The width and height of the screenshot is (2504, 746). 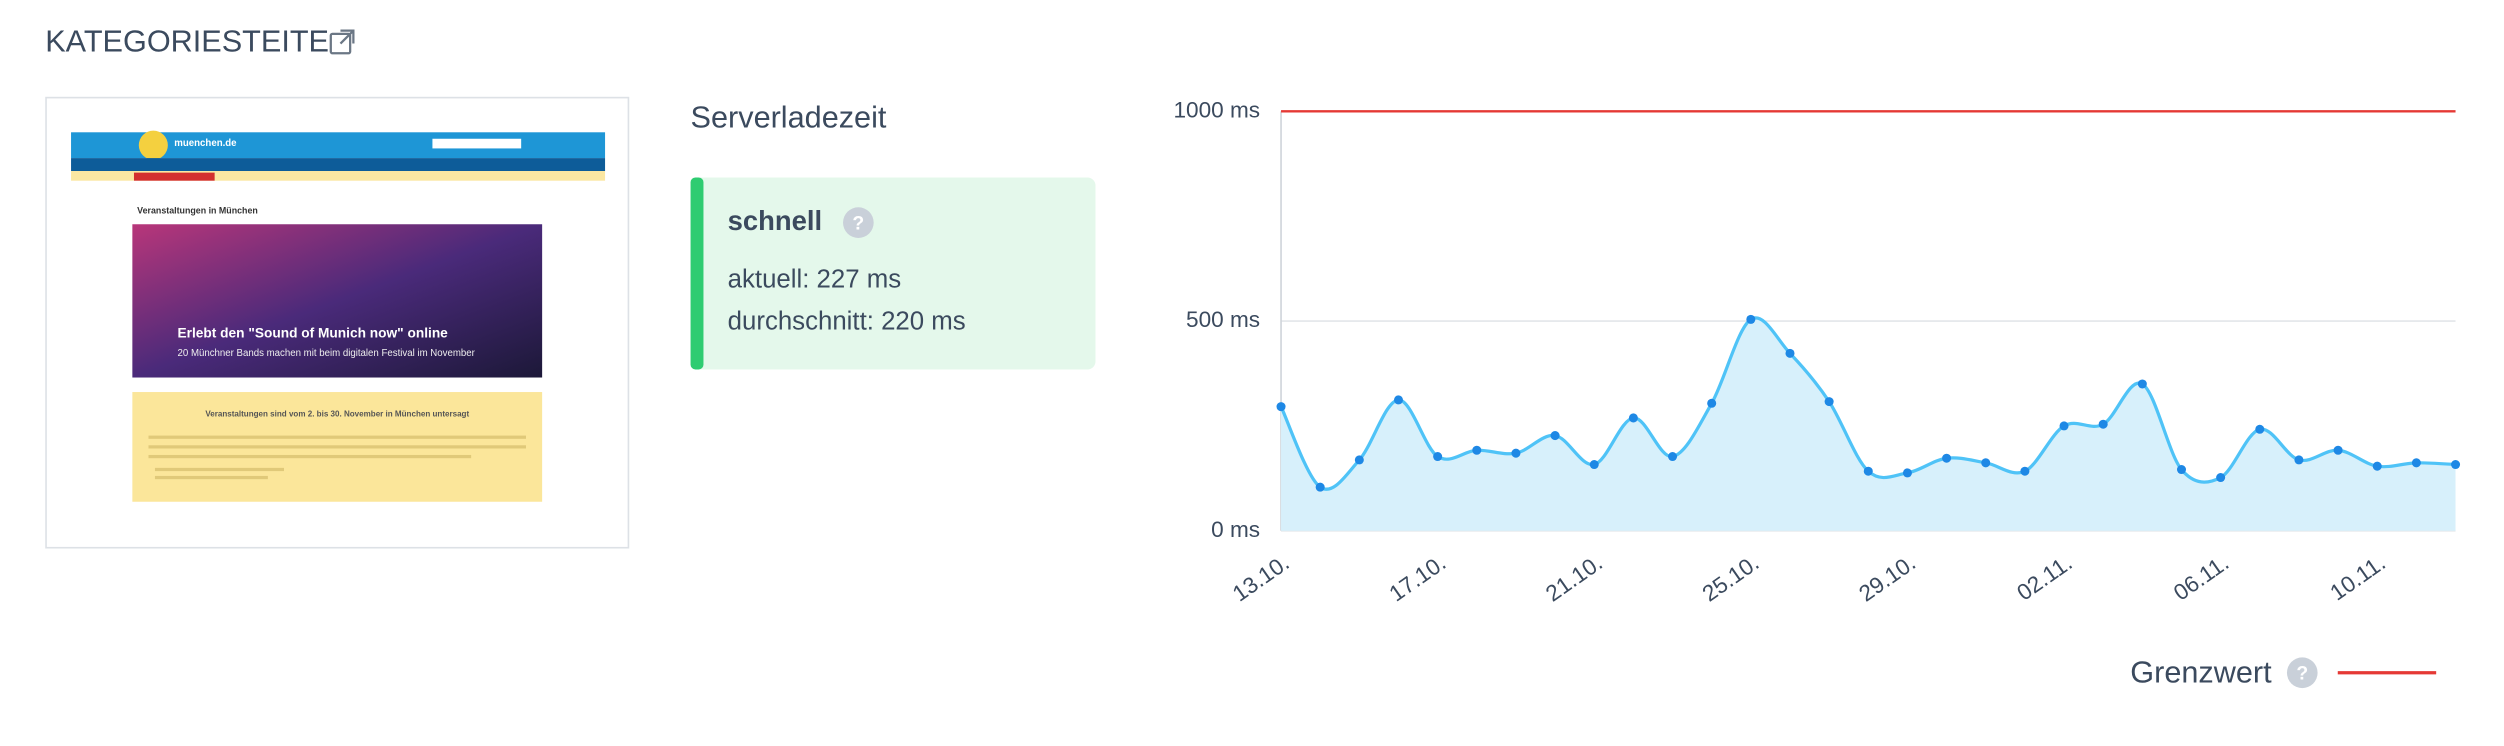 I want to click on thumb-heading: Veranstaltungen in München, so click(x=197, y=211).